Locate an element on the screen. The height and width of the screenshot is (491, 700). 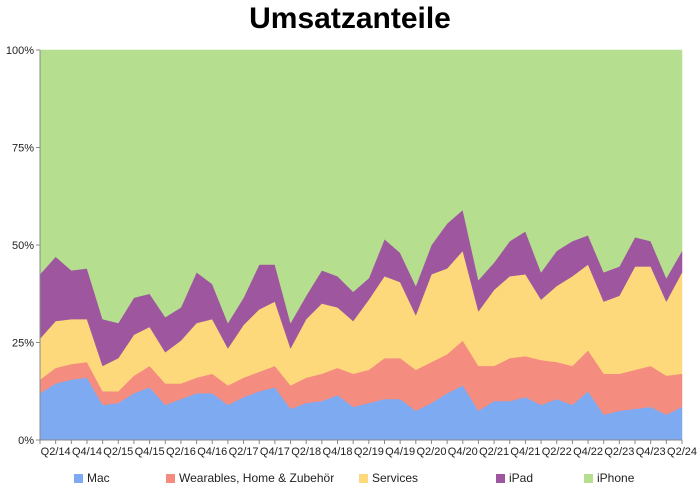
x-tick-label: Q2/23 is located at coordinates (619, 452).